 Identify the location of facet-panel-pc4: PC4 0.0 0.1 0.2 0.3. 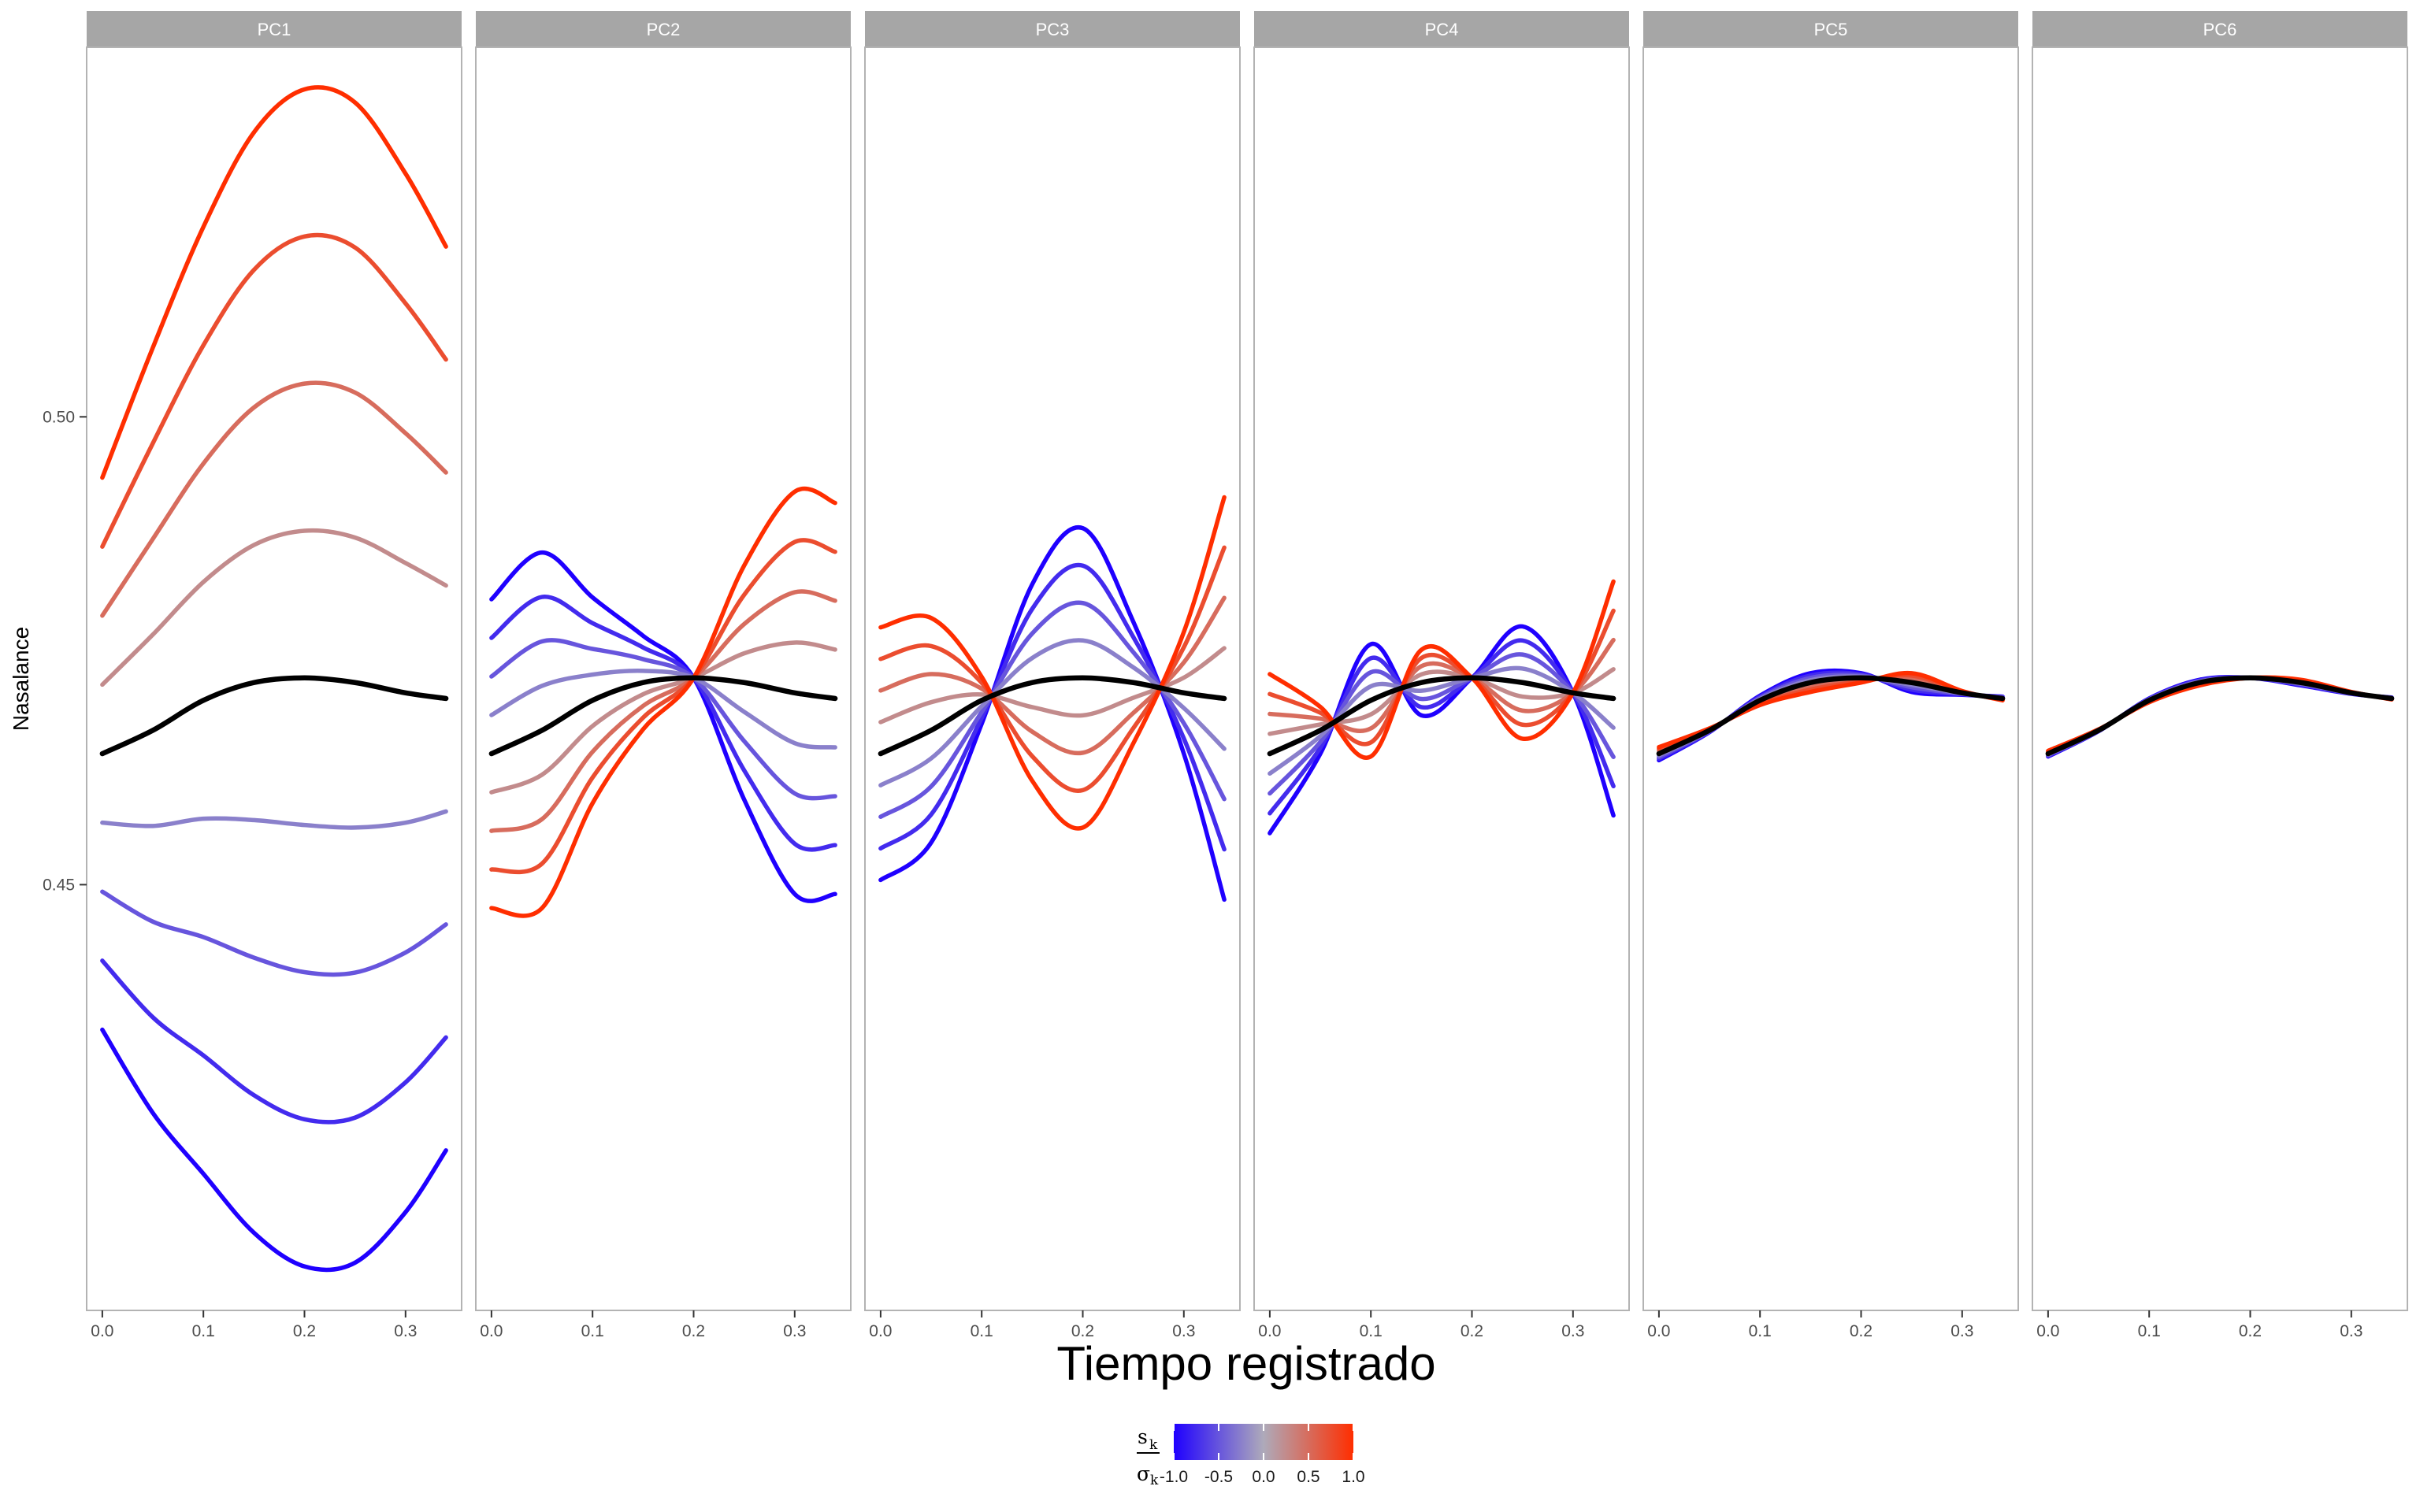
(1441, 675).